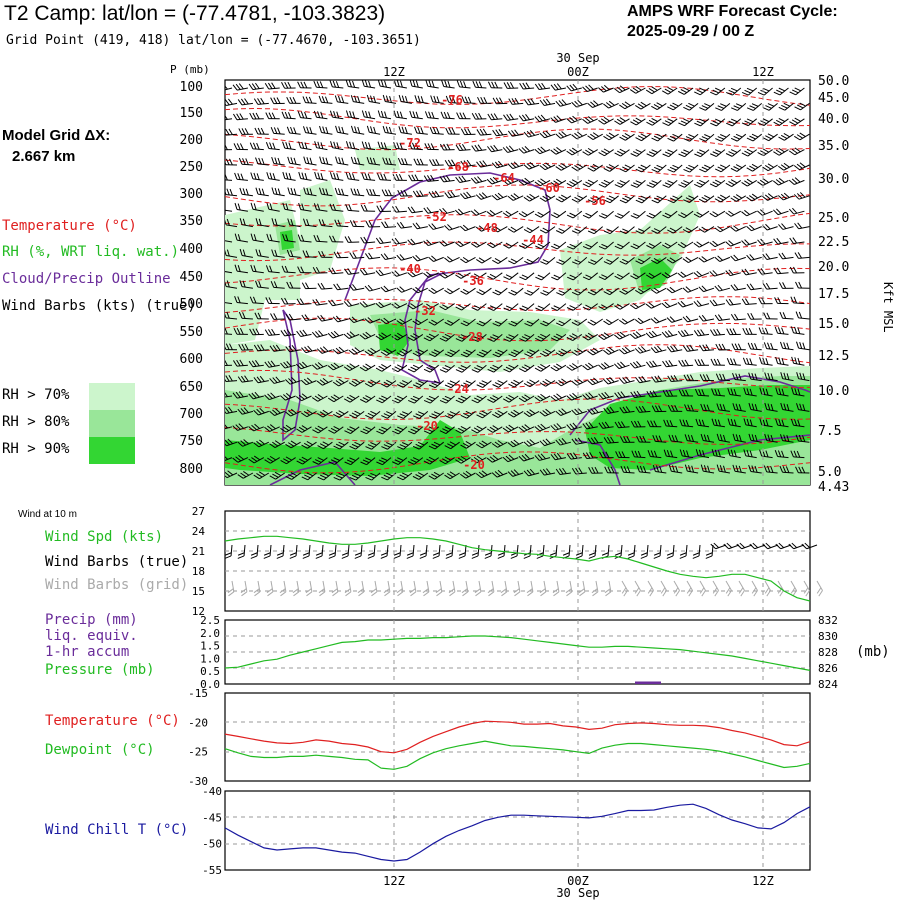 The image size is (900, 900). What do you see at coordinates (191, 414) in the screenshot?
I see `pressure-tick-700: 700` at bounding box center [191, 414].